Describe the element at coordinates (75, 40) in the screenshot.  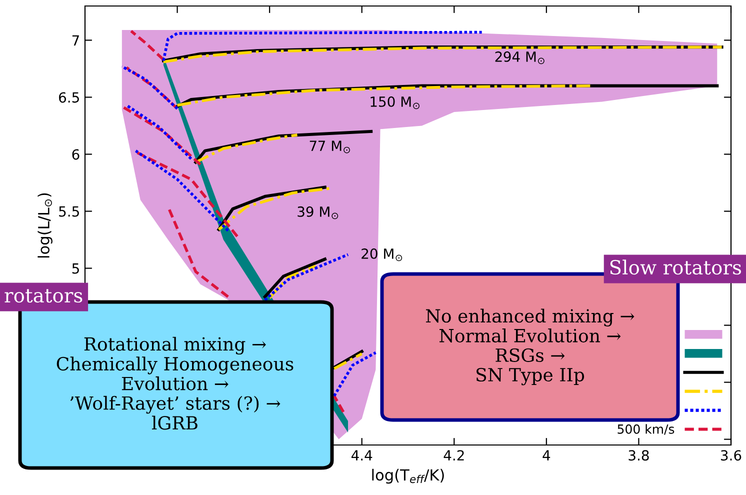
I see `y-tick-label: 7` at that location.